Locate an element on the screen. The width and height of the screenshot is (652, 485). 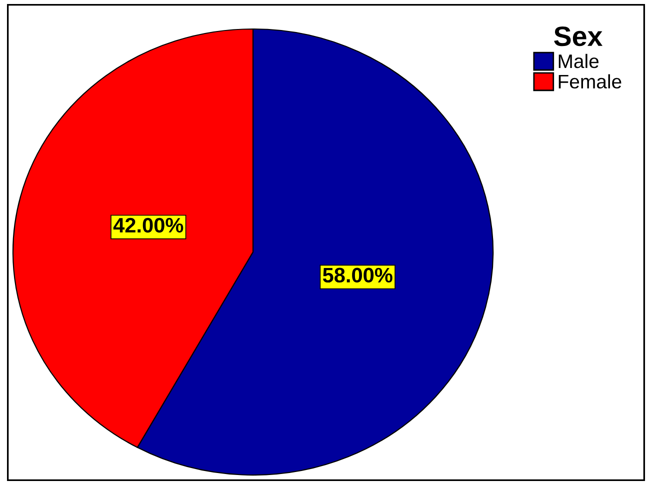
legend-title: Sex is located at coordinates (578, 36).